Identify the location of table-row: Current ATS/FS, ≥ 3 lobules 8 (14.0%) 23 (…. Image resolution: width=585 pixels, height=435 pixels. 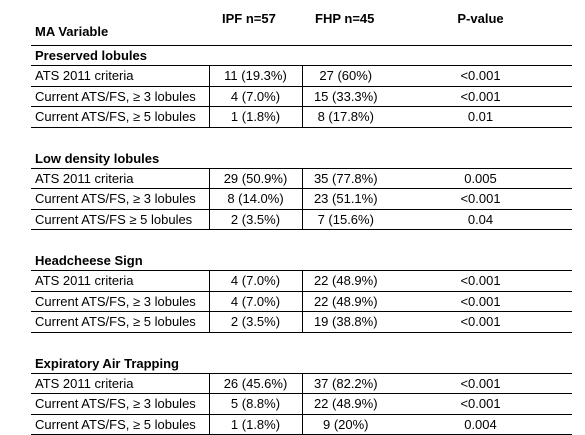
(301, 199).